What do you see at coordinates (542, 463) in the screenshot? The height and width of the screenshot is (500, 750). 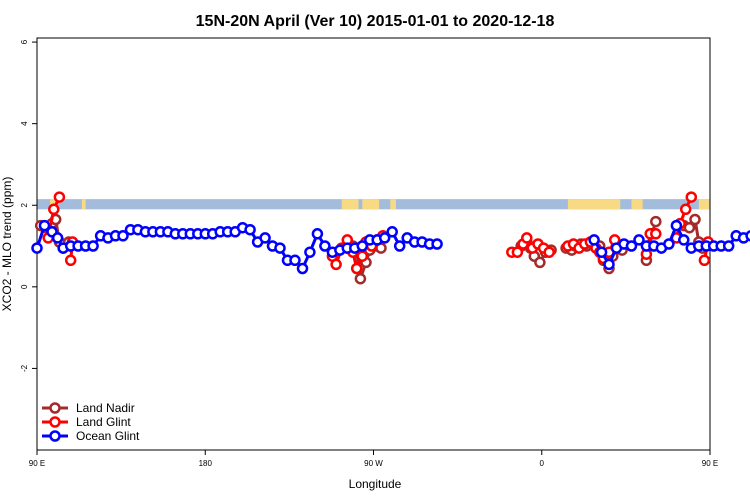 I see `x-tick-label-3: 0` at bounding box center [542, 463].